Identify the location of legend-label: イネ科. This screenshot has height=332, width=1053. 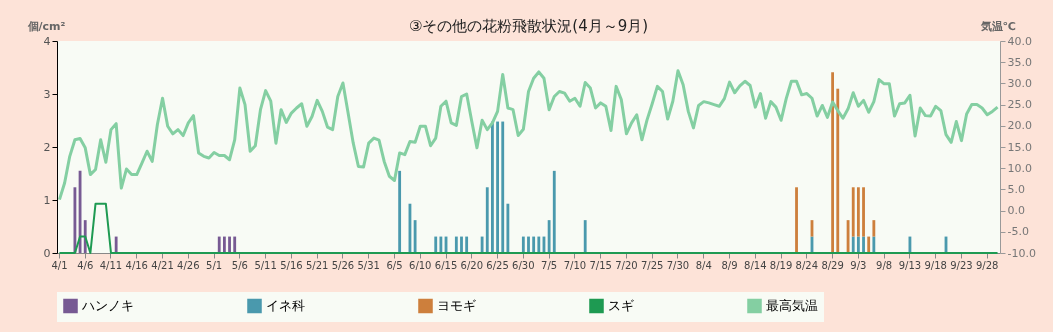
(285, 305).